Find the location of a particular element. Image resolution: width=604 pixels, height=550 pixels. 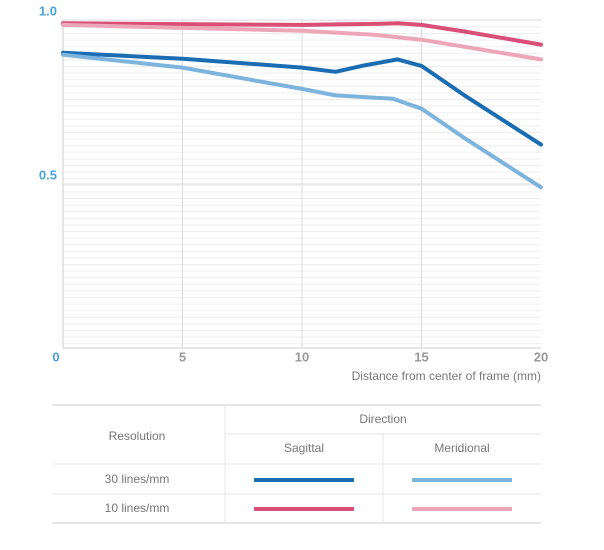

x-tick-label: 20 is located at coordinates (541, 356).